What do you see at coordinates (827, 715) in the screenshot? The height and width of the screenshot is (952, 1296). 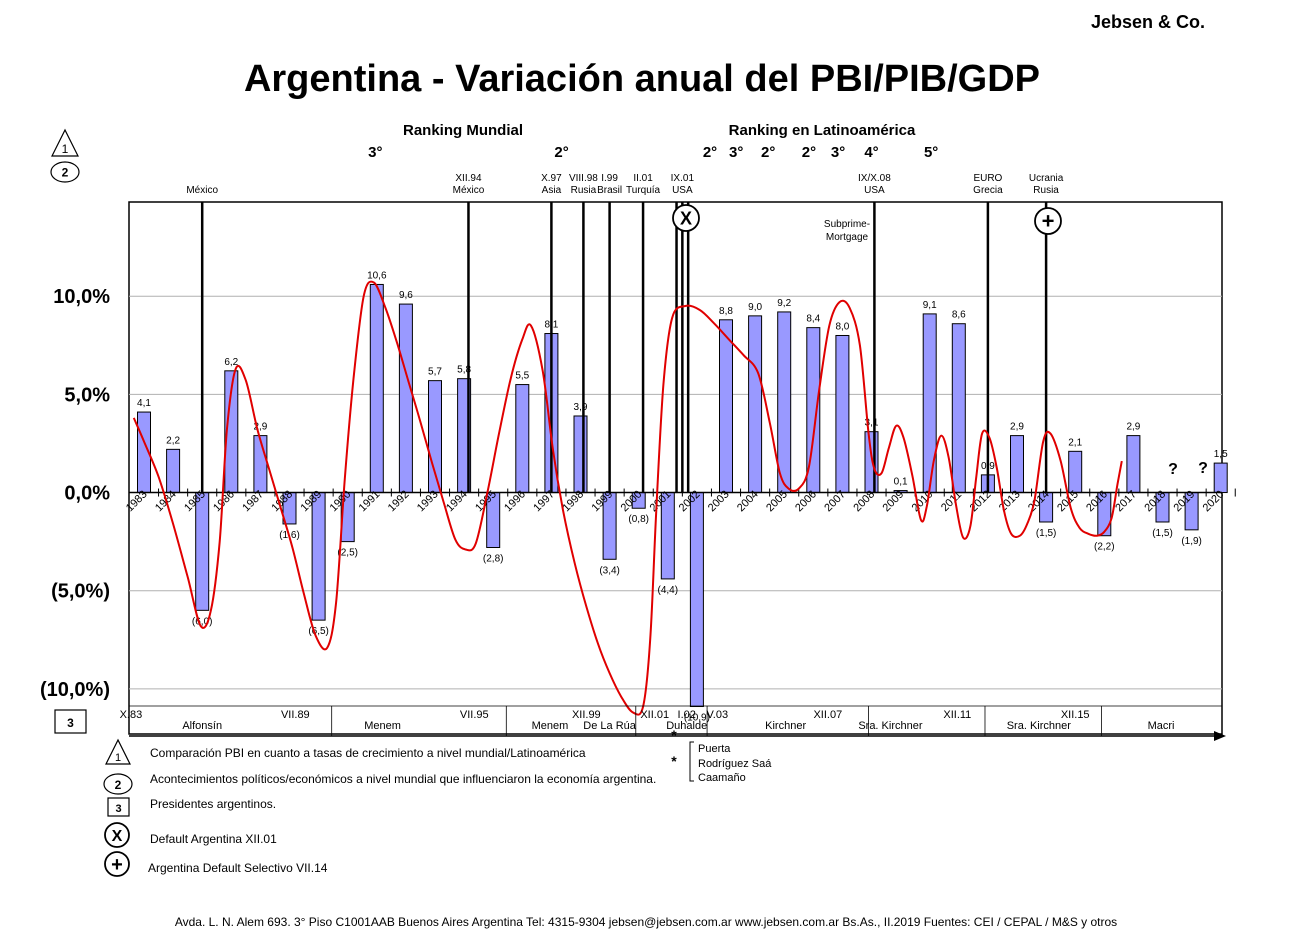 I see `president-label-13: XII.07` at bounding box center [827, 715].